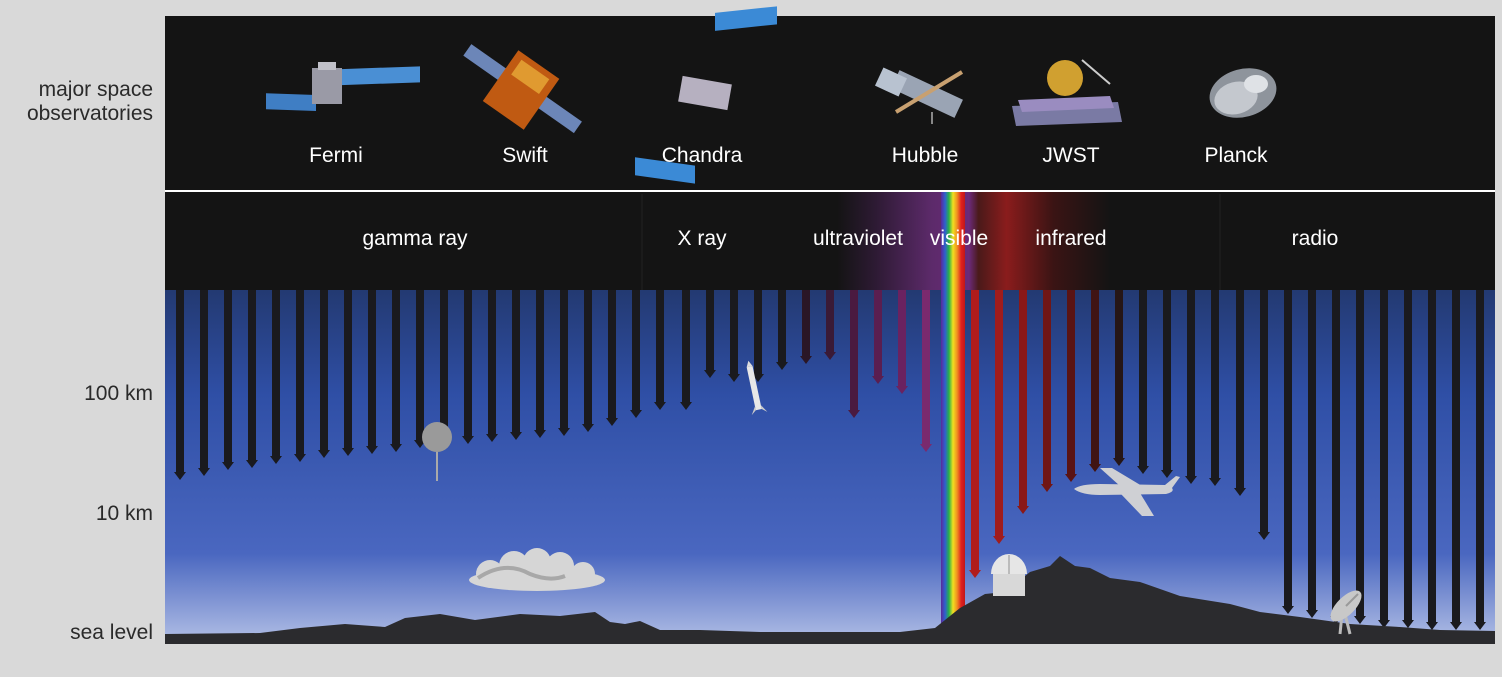 The width and height of the screenshot is (1502, 677). I want to click on band-label-x-ray: X ray, so click(702, 238).